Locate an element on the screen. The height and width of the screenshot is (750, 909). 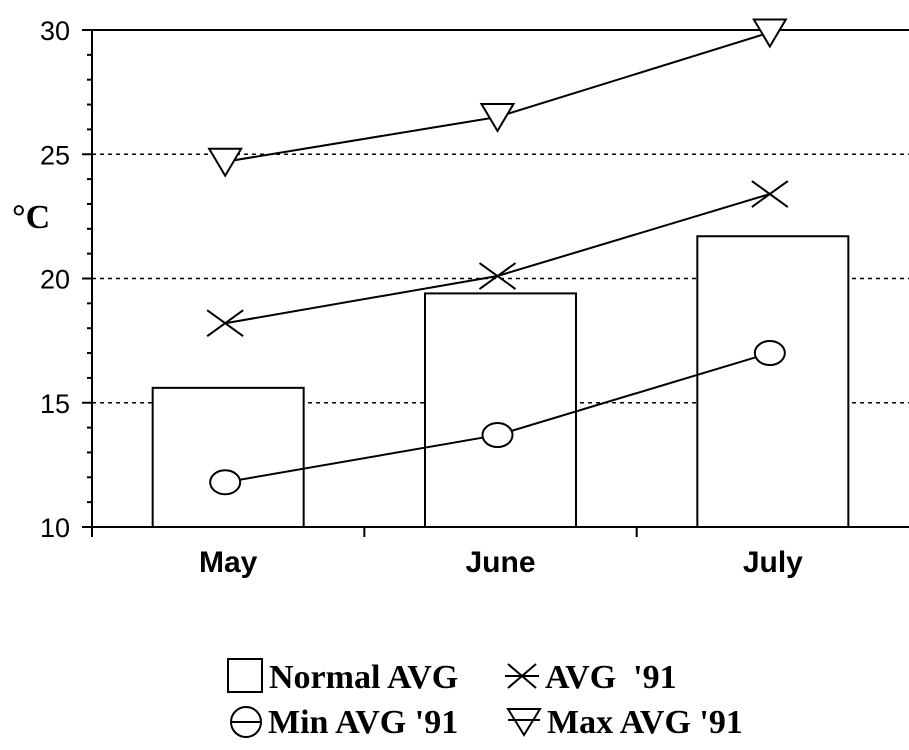
legend-item-avg-91: AVG '91 is located at coordinates (591, 677).